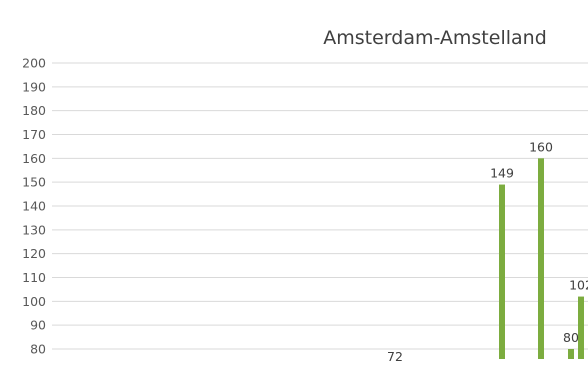  I want to click on data-label-2: 149, so click(502, 173).